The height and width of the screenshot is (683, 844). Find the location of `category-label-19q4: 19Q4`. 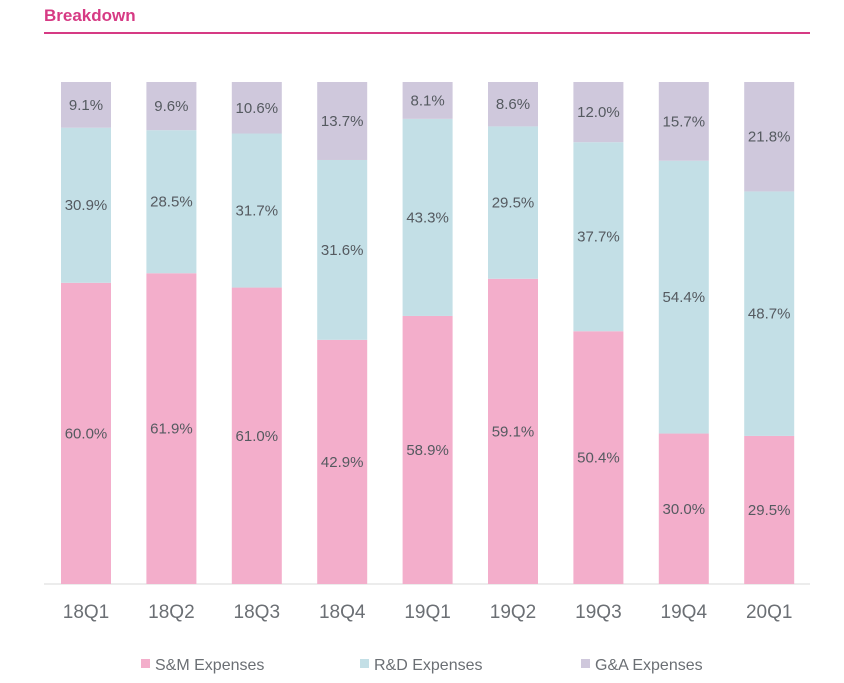

category-label-19q4: 19Q4 is located at coordinates (684, 612).